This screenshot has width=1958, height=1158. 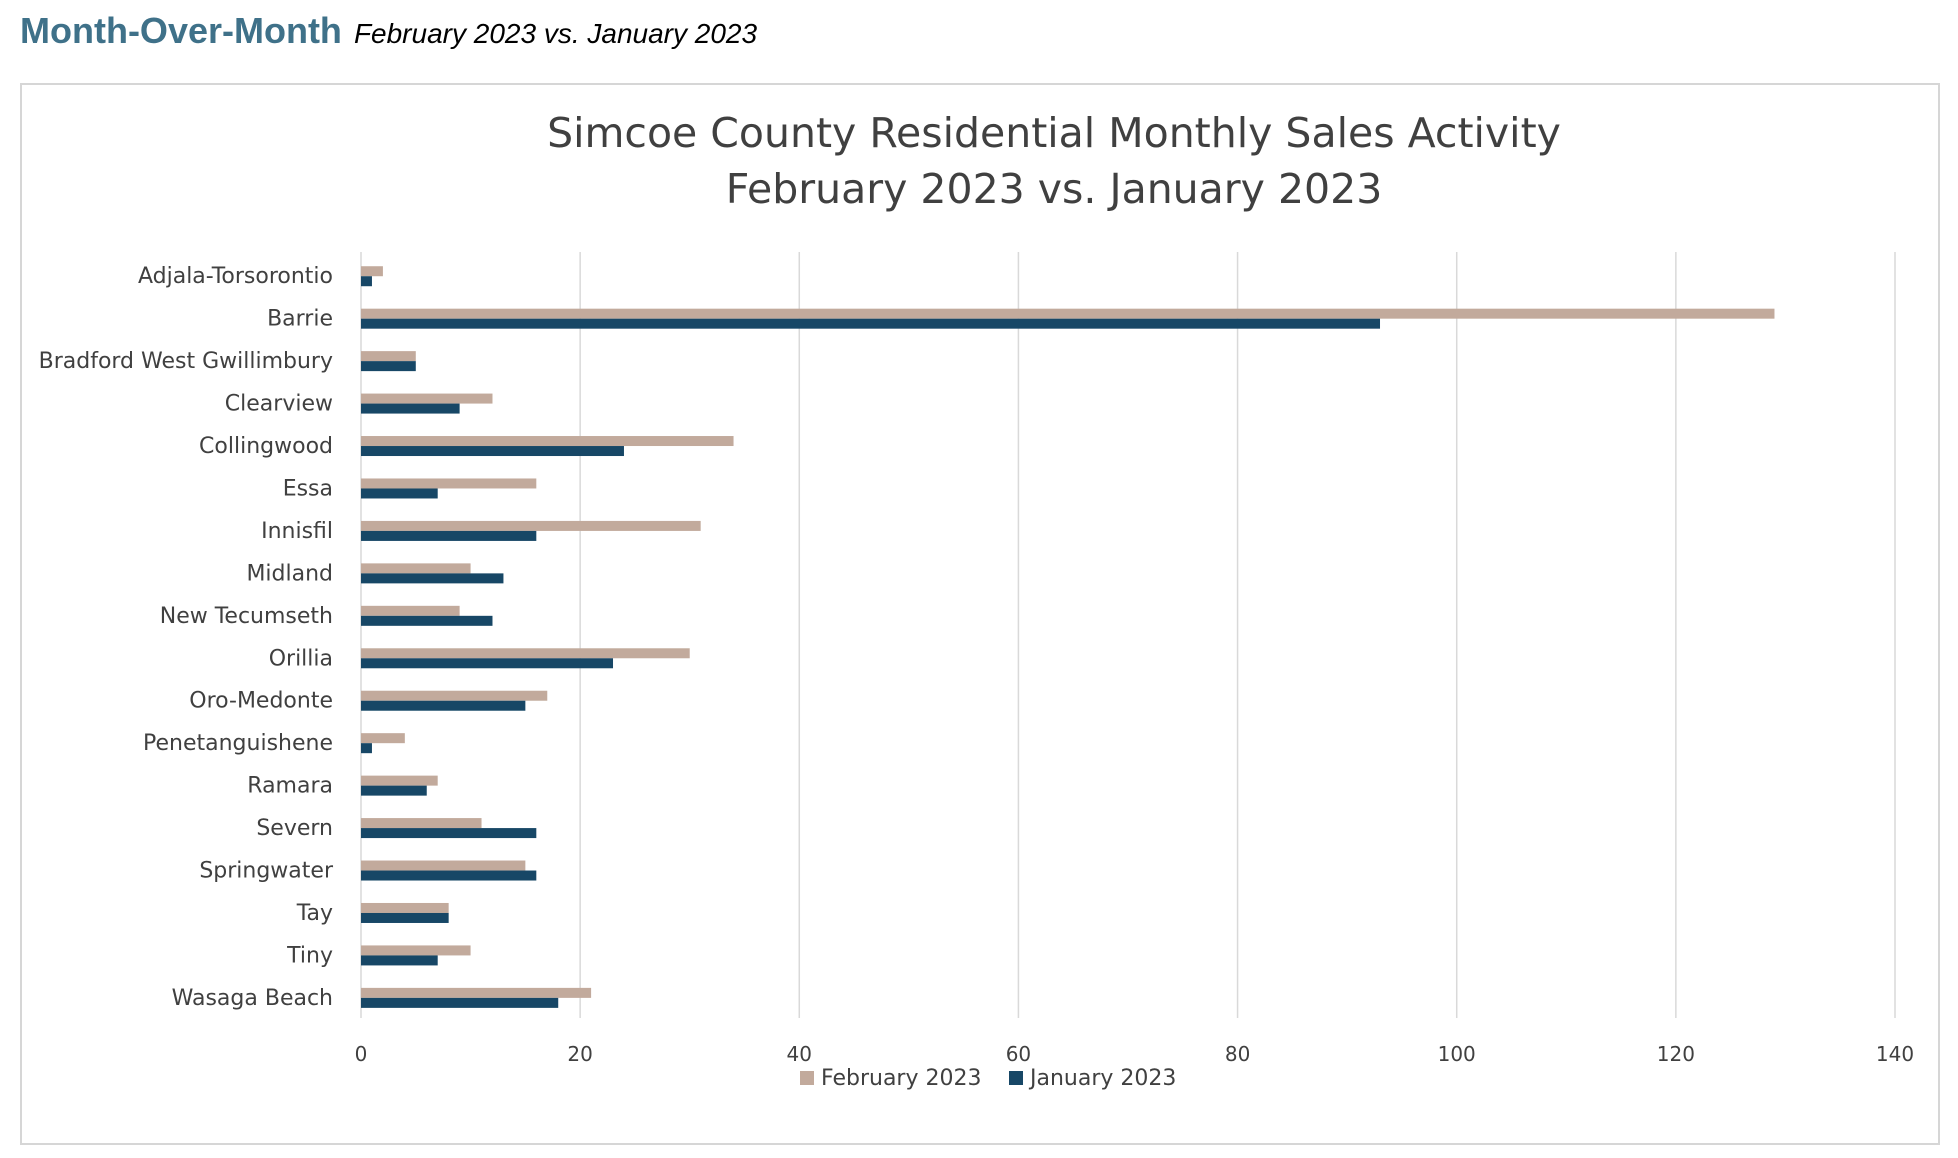 What do you see at coordinates (314, 913) in the screenshot?
I see `category-label: Tay` at bounding box center [314, 913].